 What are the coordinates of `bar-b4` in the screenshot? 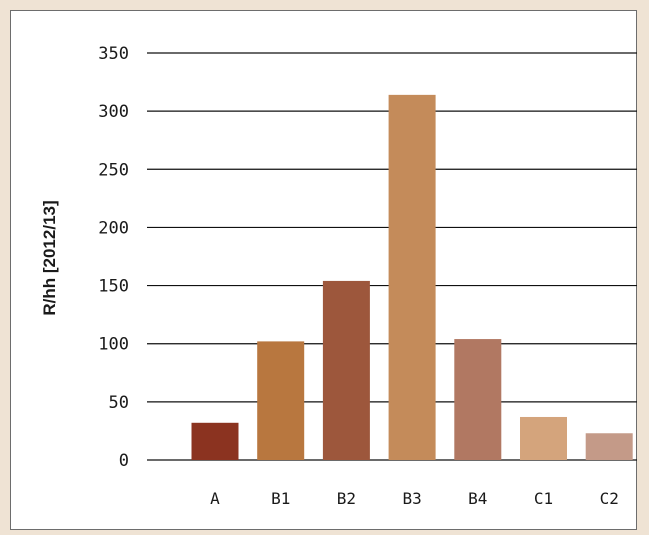 It's located at (478, 399).